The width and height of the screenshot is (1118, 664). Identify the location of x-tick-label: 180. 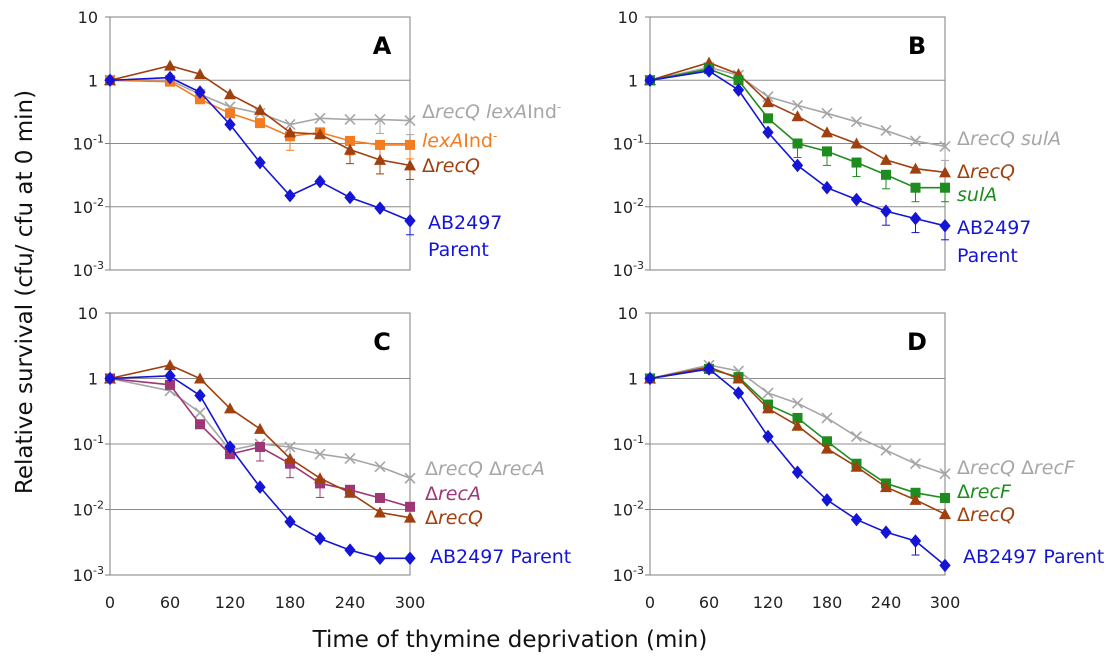
(827, 602).